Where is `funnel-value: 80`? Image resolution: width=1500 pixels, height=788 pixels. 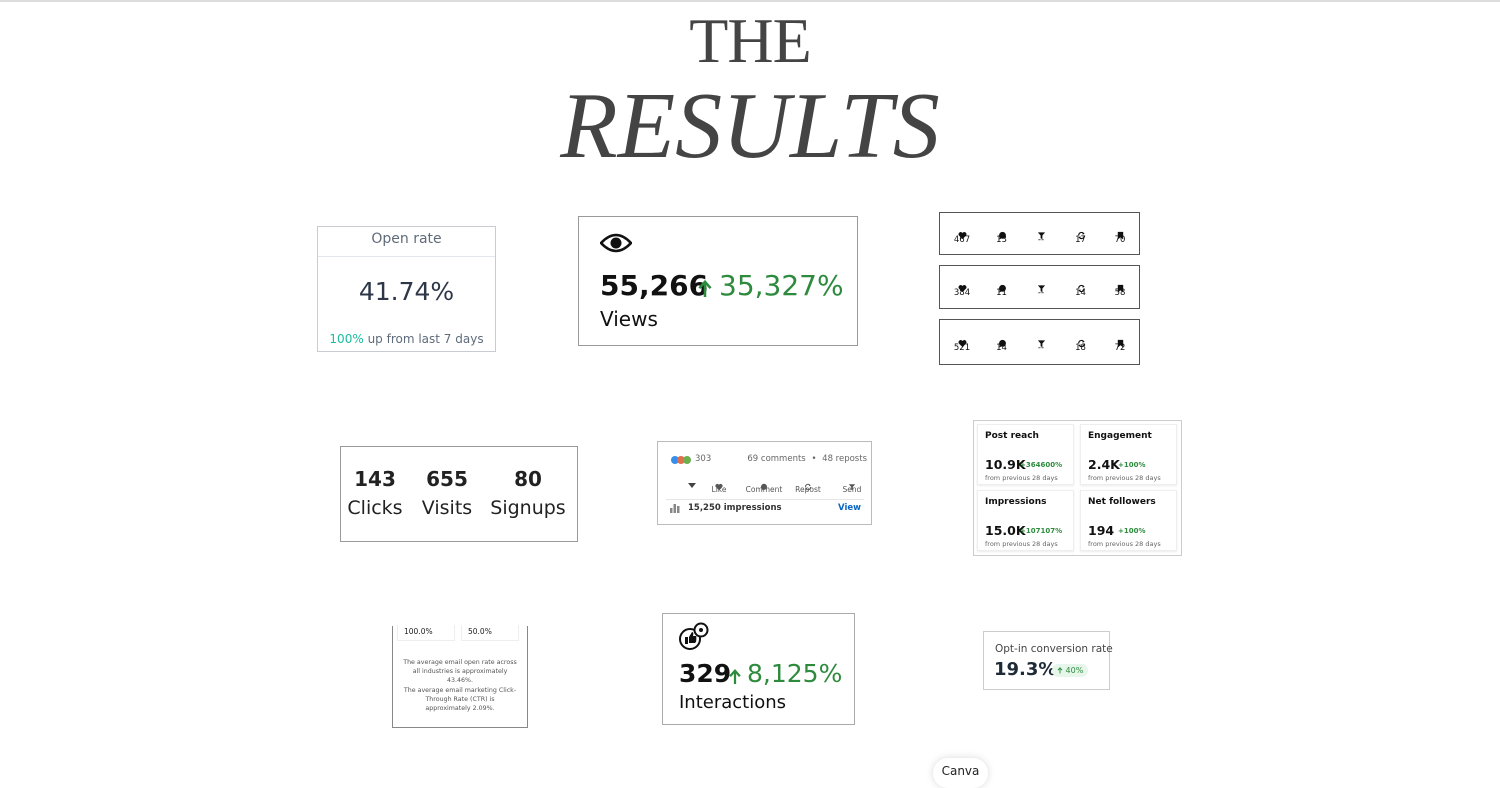 funnel-value: 80 is located at coordinates (528, 479).